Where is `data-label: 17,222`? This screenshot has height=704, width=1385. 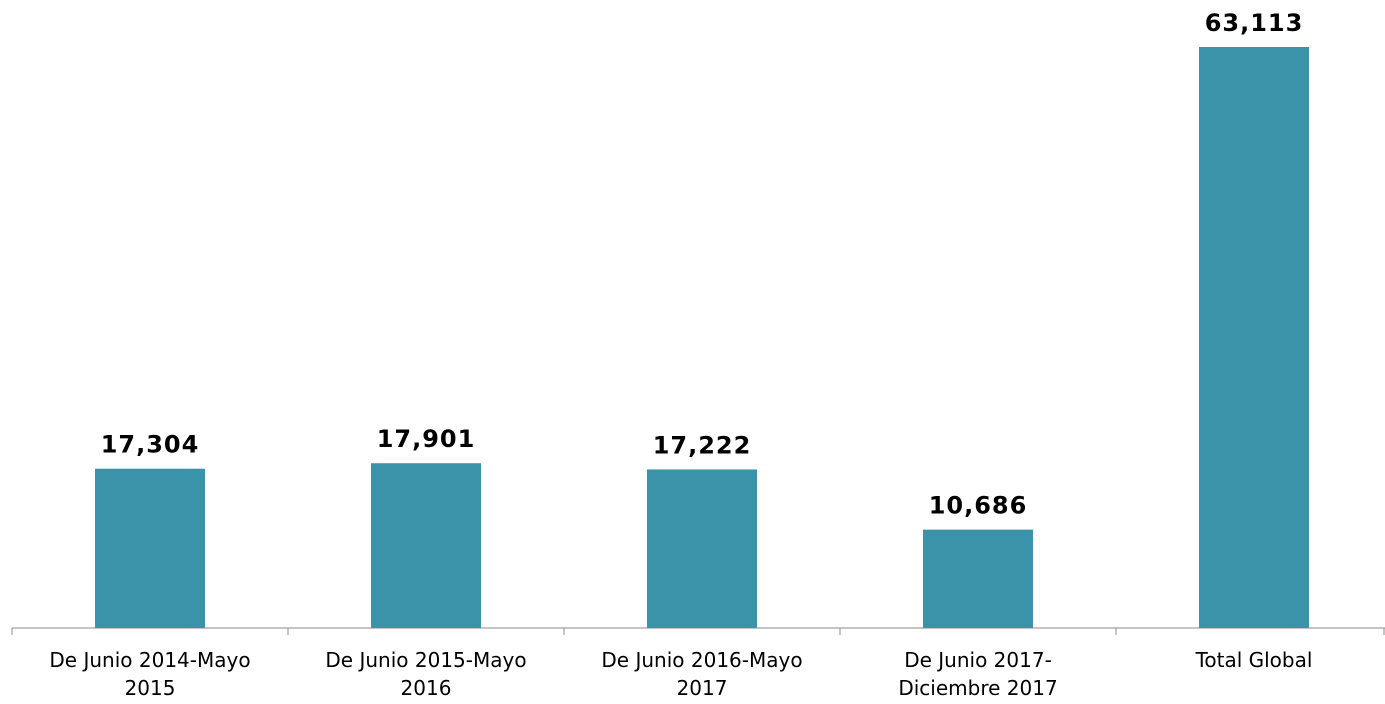 data-label: 17,222 is located at coordinates (702, 445).